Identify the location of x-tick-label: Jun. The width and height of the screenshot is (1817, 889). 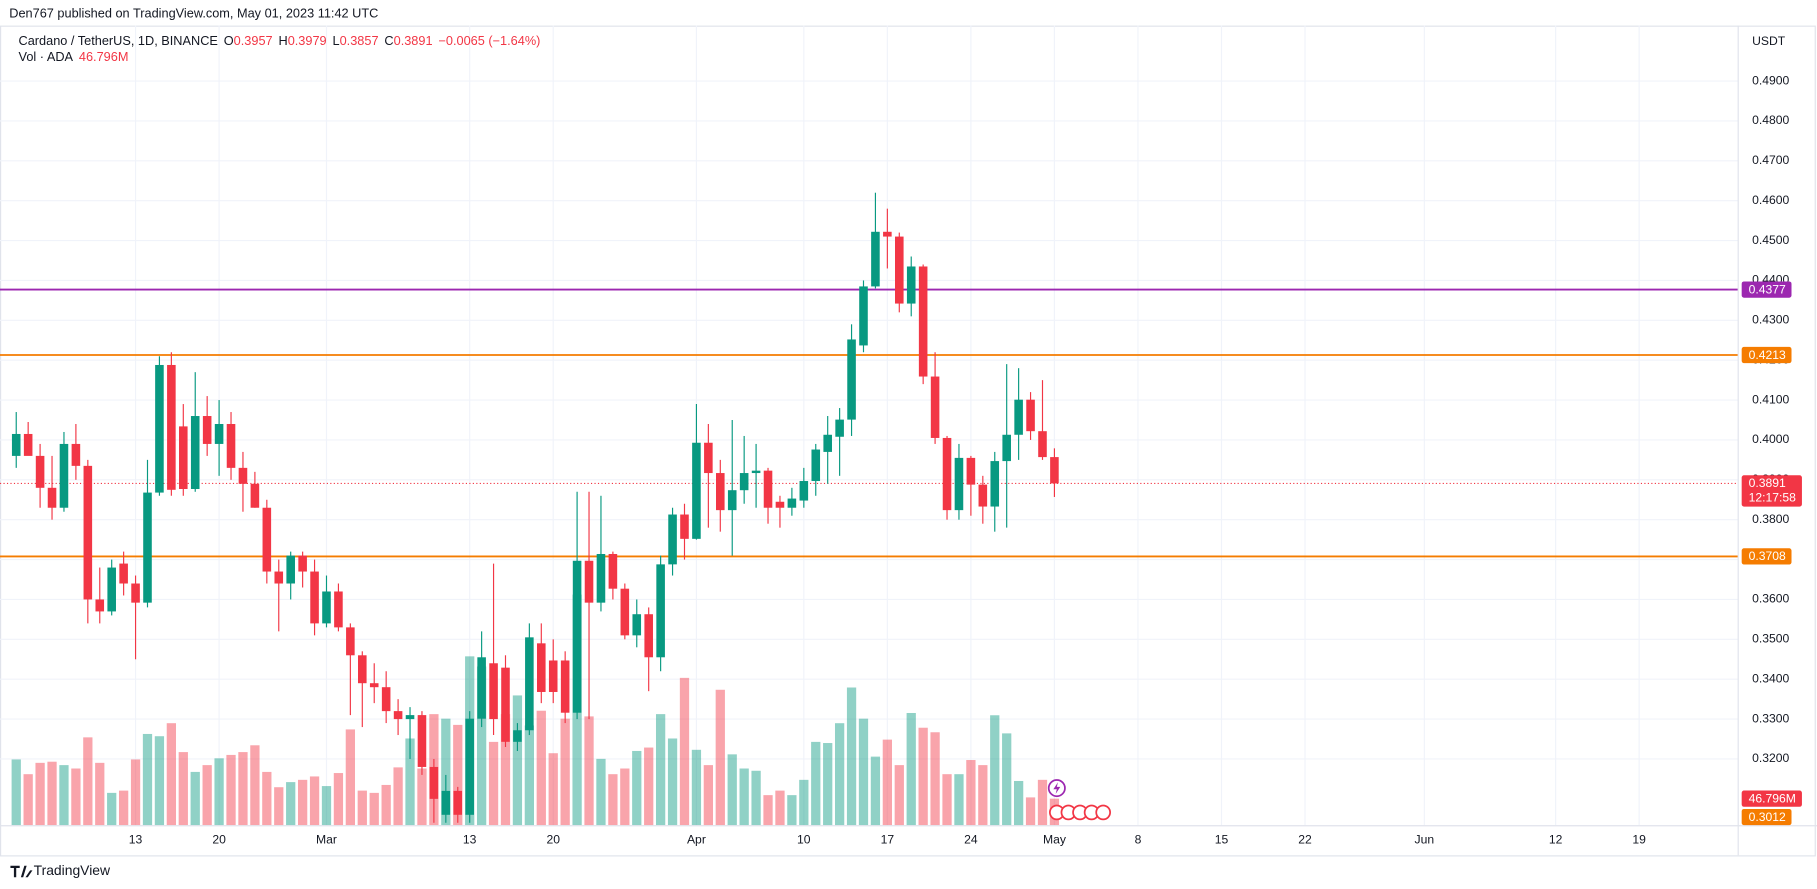
(1425, 839).